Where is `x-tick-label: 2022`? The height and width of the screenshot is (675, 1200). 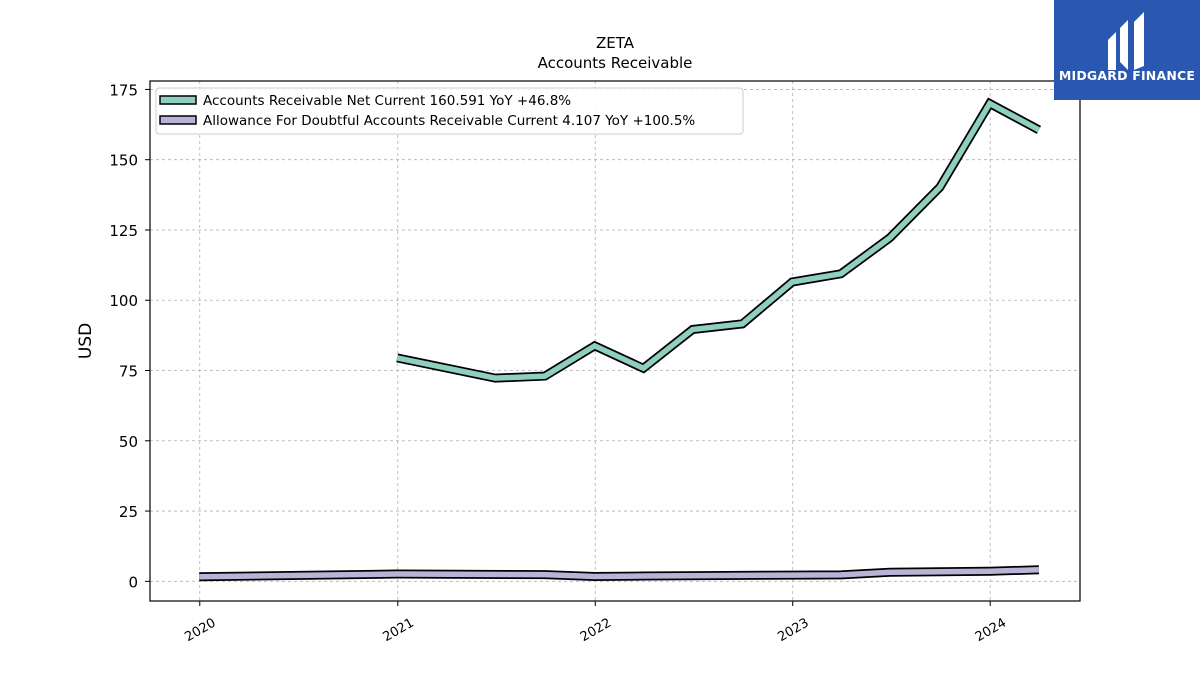 x-tick-label: 2022 is located at coordinates (596, 631).